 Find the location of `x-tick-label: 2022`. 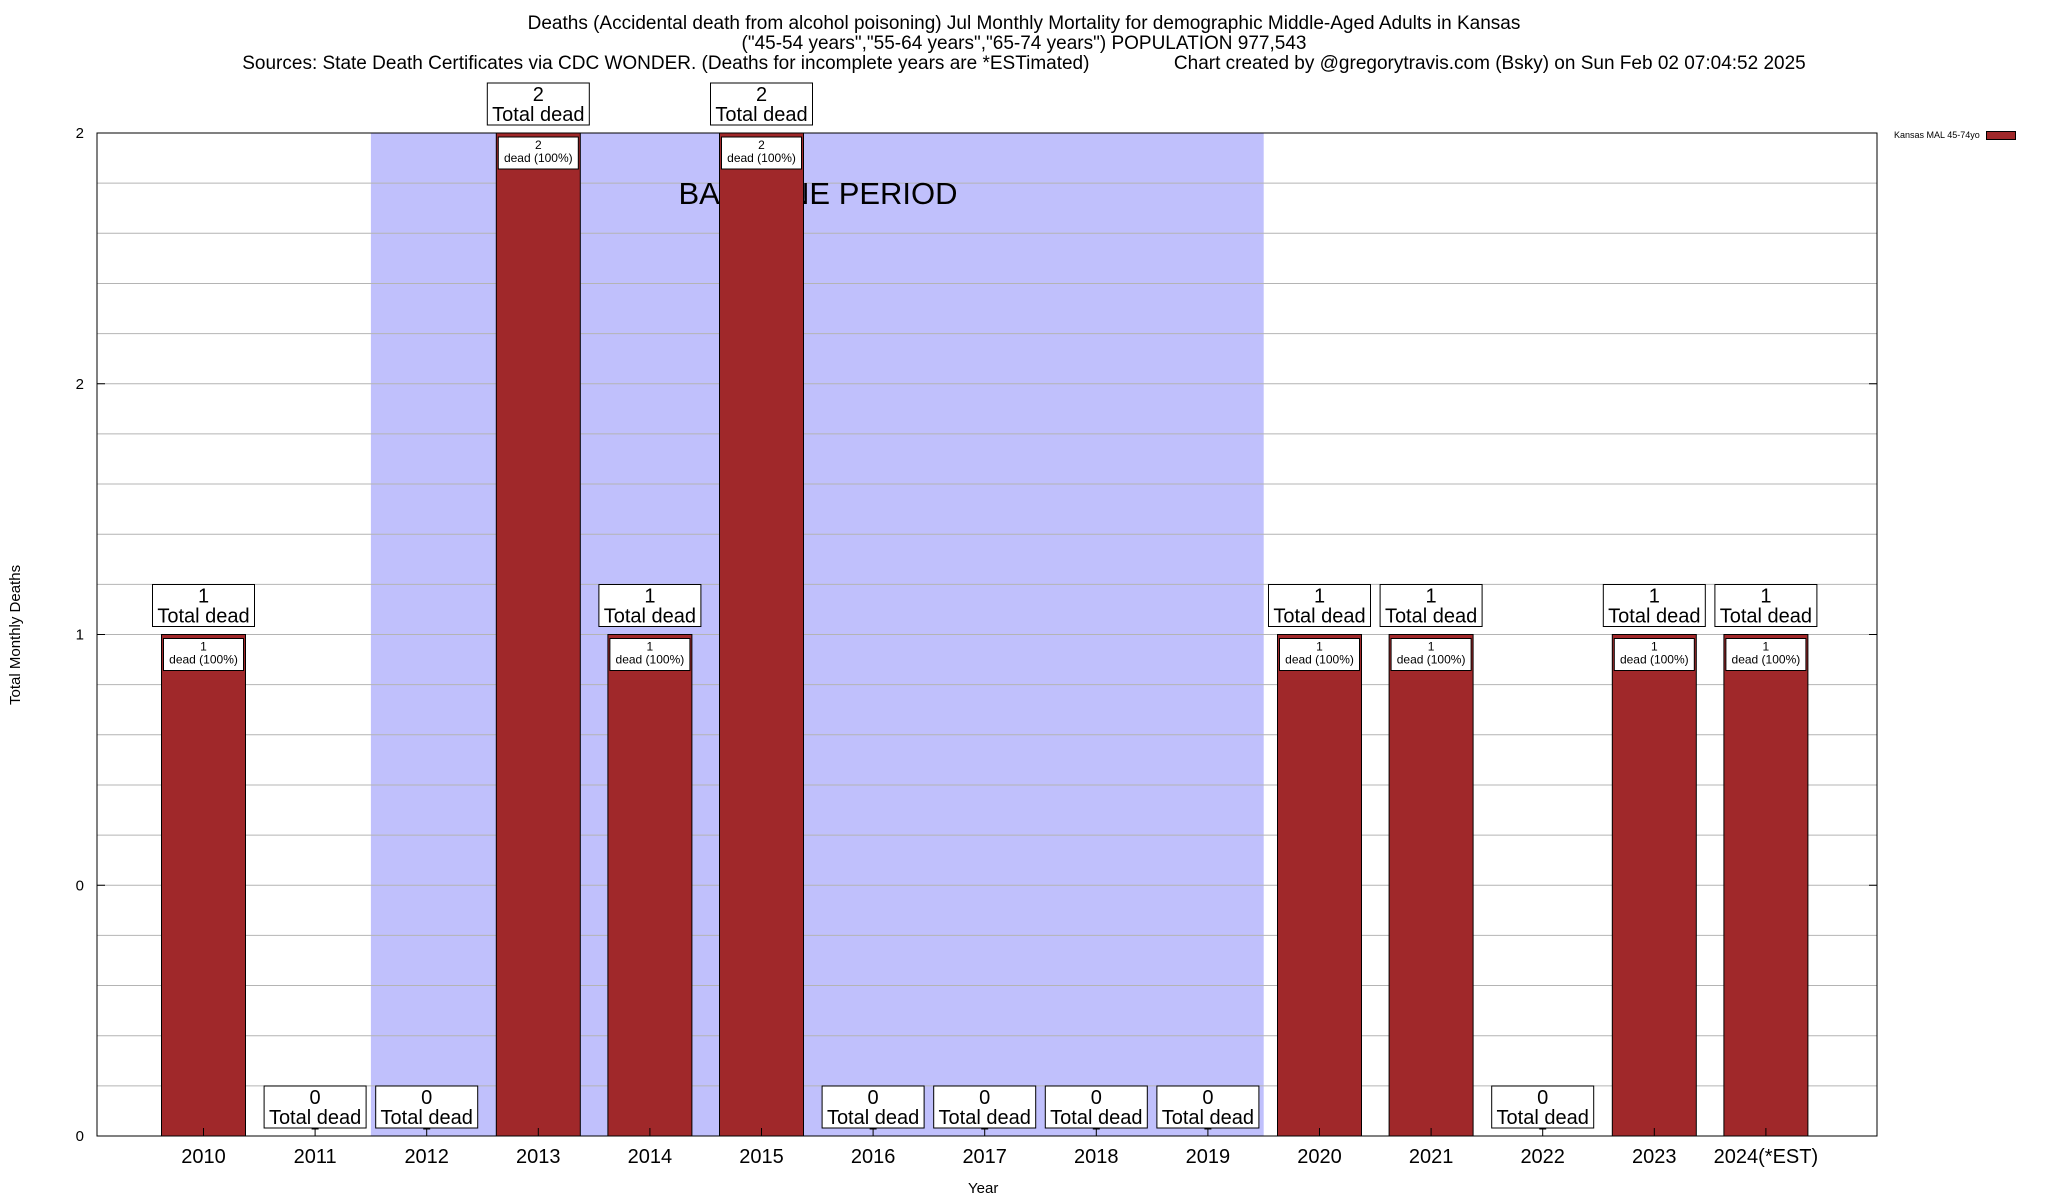

x-tick-label: 2022 is located at coordinates (1542, 1157).